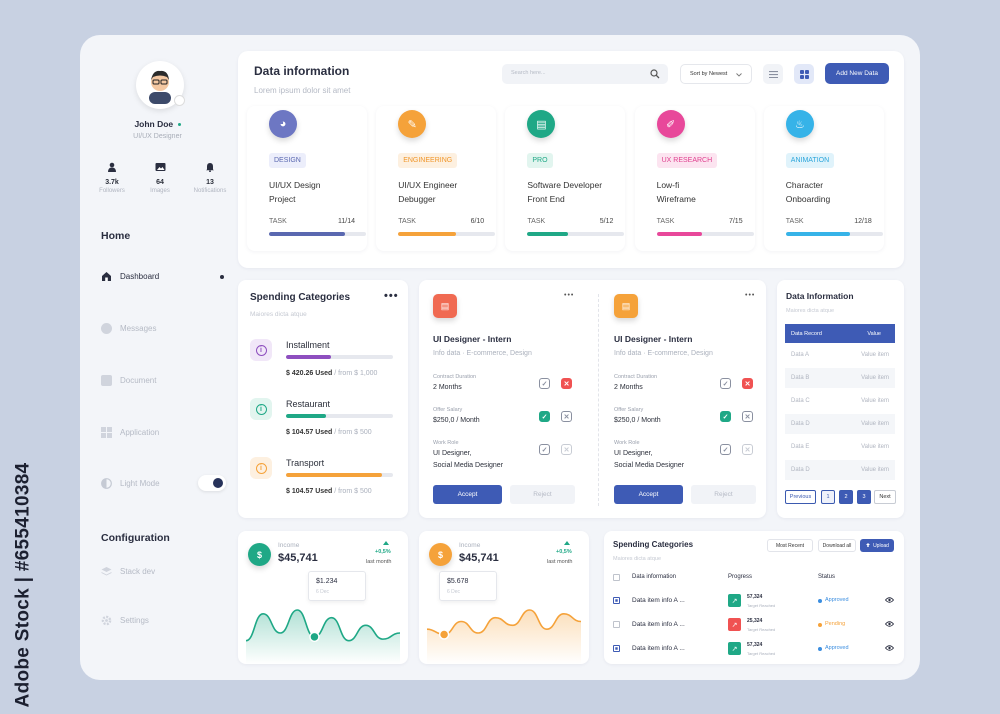  What do you see at coordinates (637, 420) in the screenshot?
I see `field-value: $250,0 / Month` at bounding box center [637, 420].